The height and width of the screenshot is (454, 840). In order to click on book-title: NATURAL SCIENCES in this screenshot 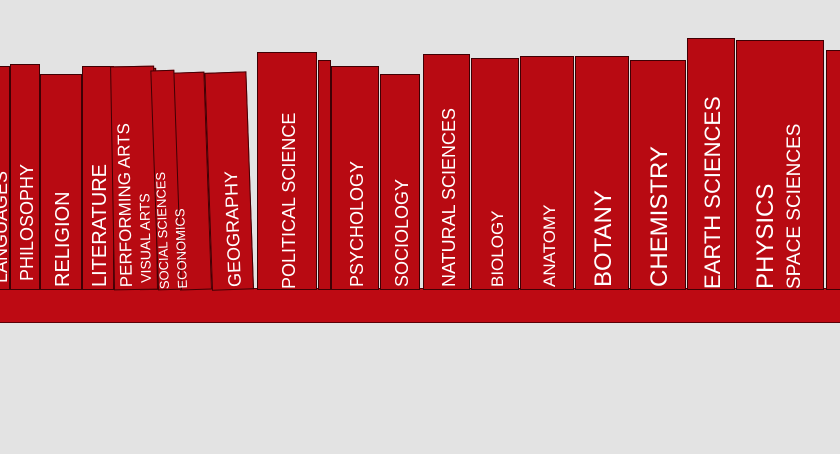, I will do `click(448, 197)`.